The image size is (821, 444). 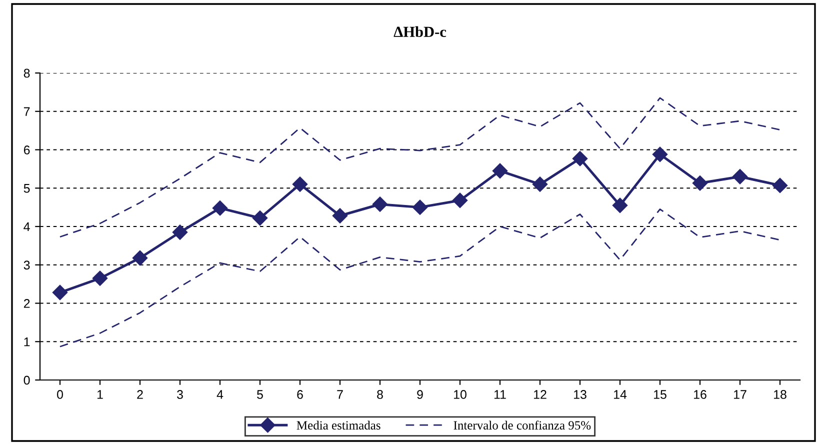 I want to click on chart-title: ΔHbD-c, so click(x=420, y=32).